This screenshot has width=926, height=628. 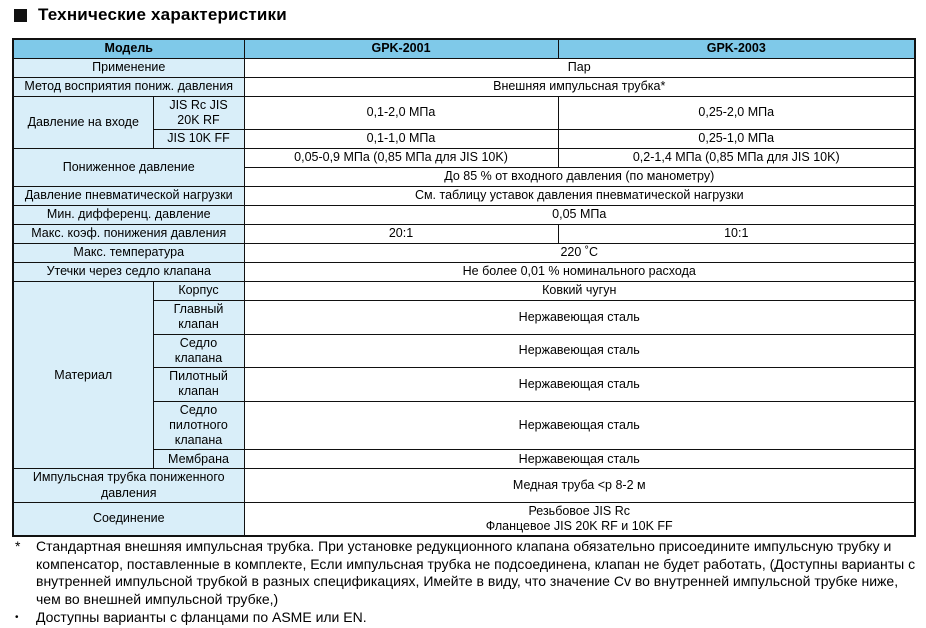 What do you see at coordinates (401, 139) in the screenshot?
I see `row-value-gpk2001: 0,1-1,0 МПа` at bounding box center [401, 139].